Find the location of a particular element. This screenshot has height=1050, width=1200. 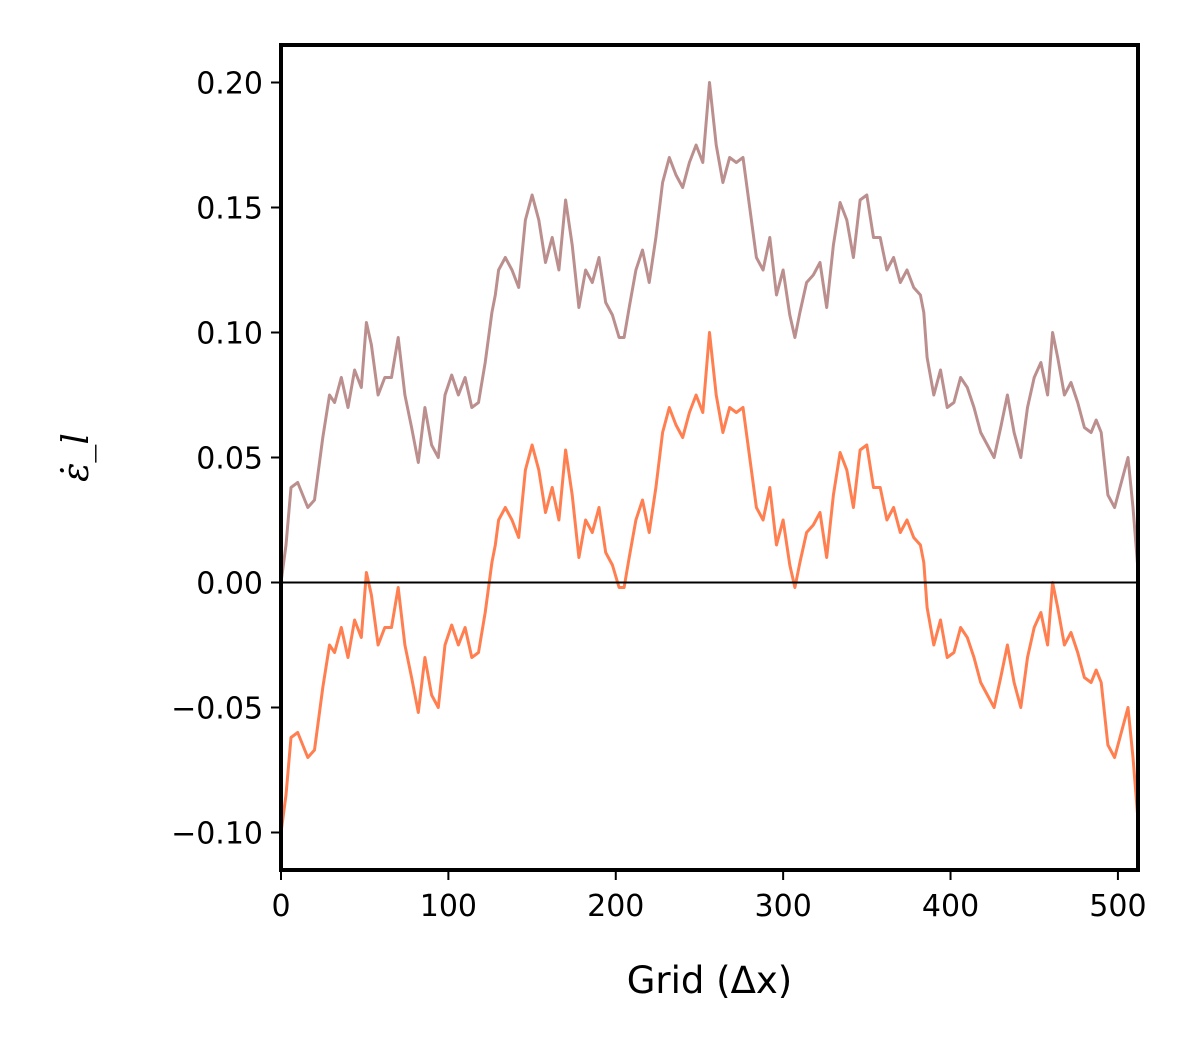

y-axis-ticks: −0.10 −0.05 0.00 0.05 0.10 0.15 0.20 is located at coordinates (226, 459).